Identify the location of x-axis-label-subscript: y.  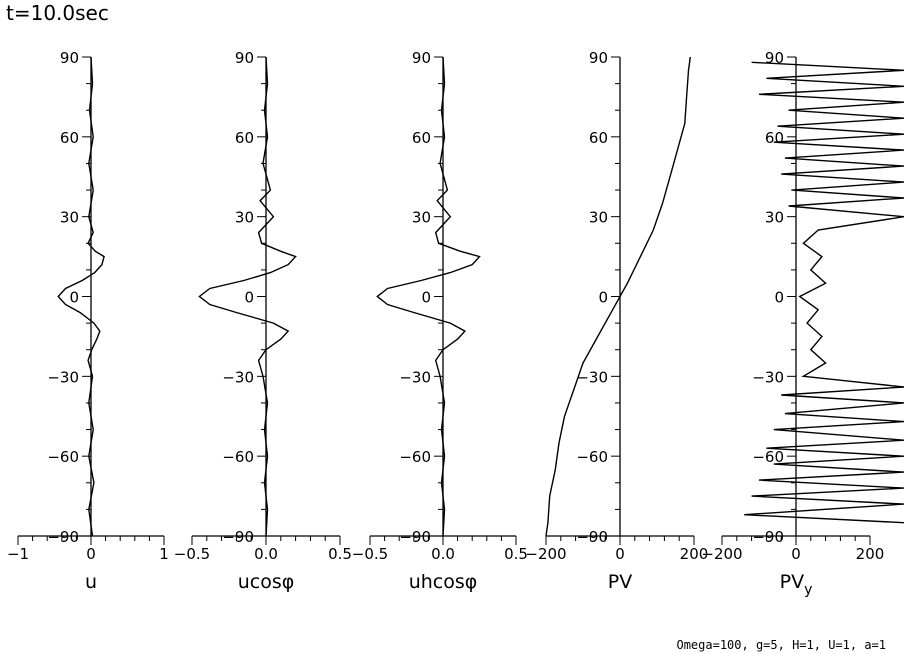
(808, 590).